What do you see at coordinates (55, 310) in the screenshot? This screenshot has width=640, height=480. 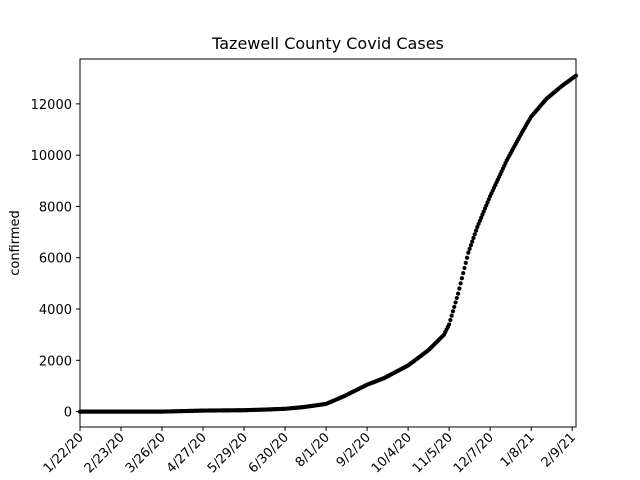 I see `y-tick-label: 4000` at bounding box center [55, 310].